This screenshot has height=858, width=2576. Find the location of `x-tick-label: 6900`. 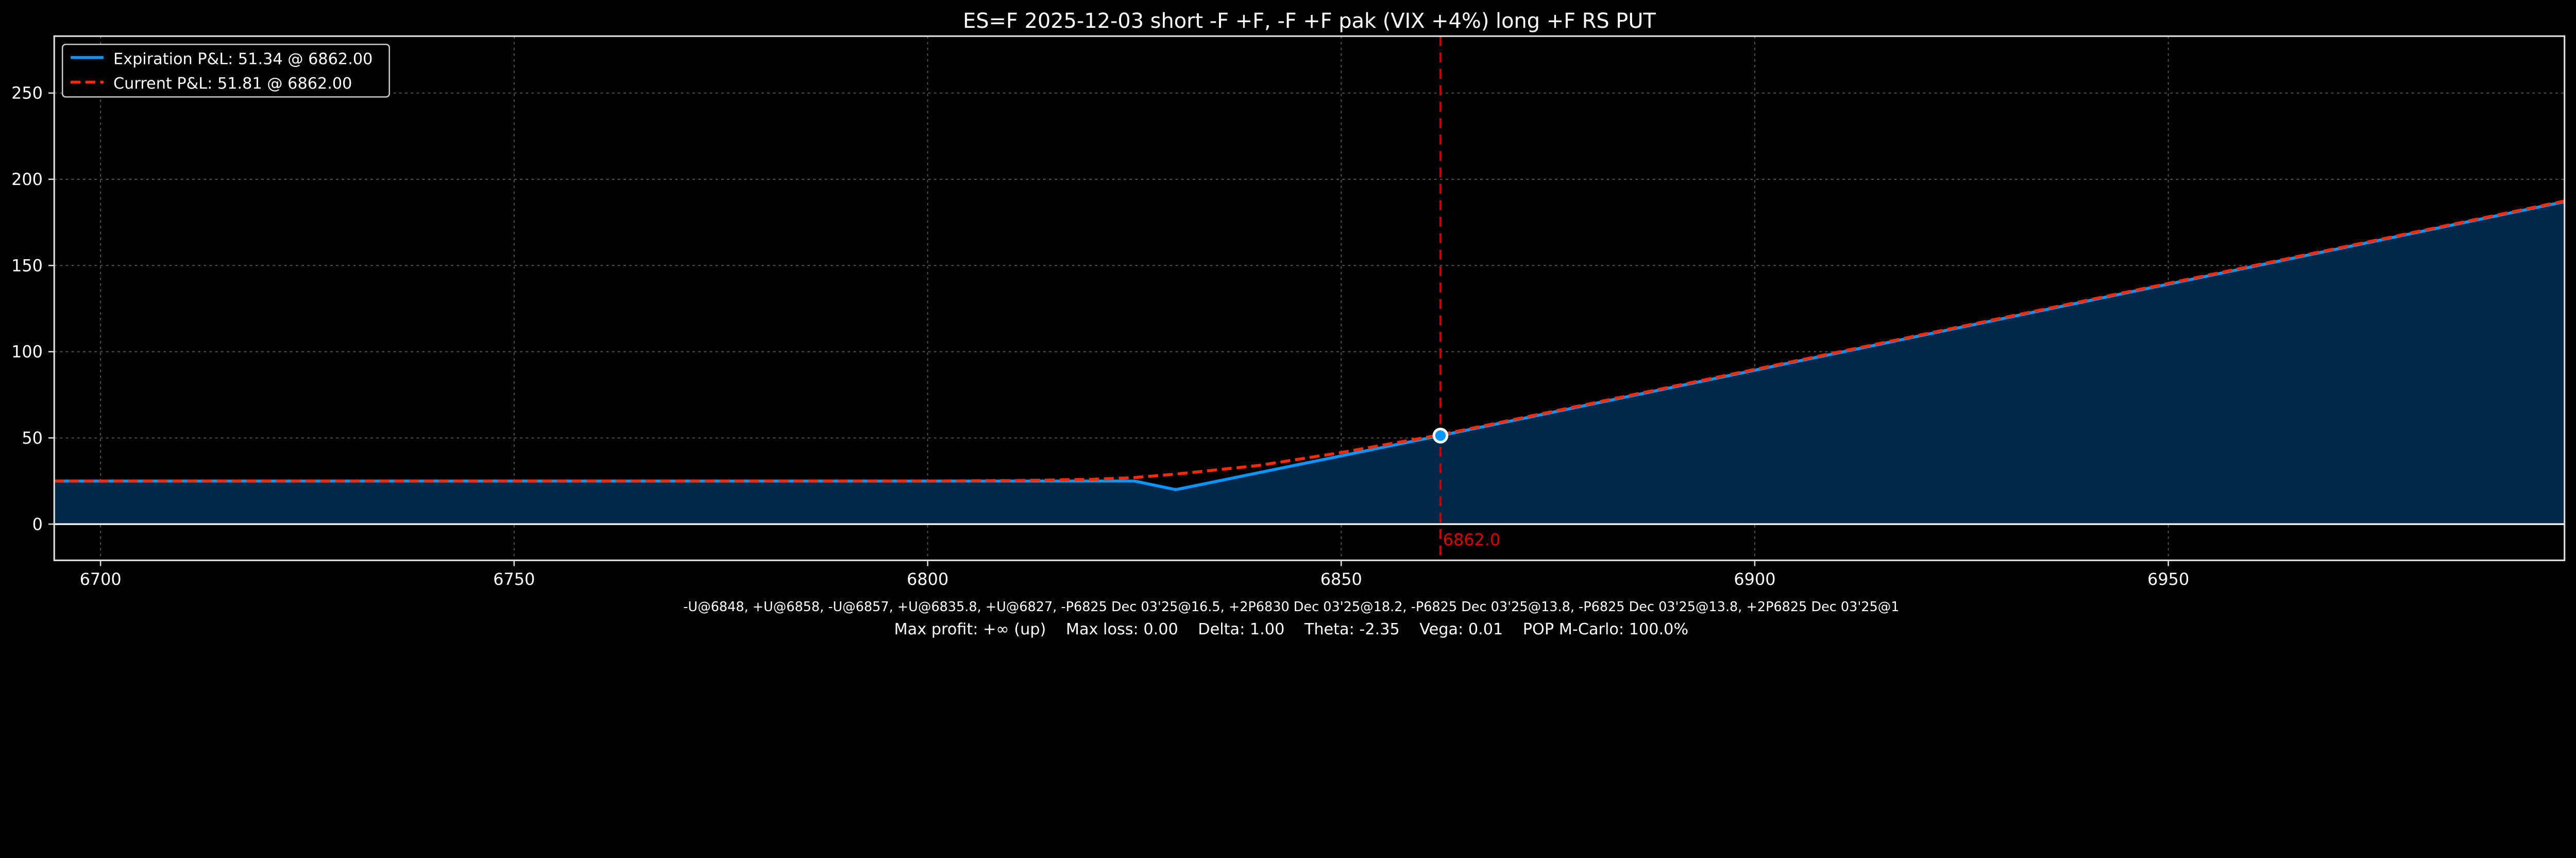

x-tick-label: 6900 is located at coordinates (1754, 579).